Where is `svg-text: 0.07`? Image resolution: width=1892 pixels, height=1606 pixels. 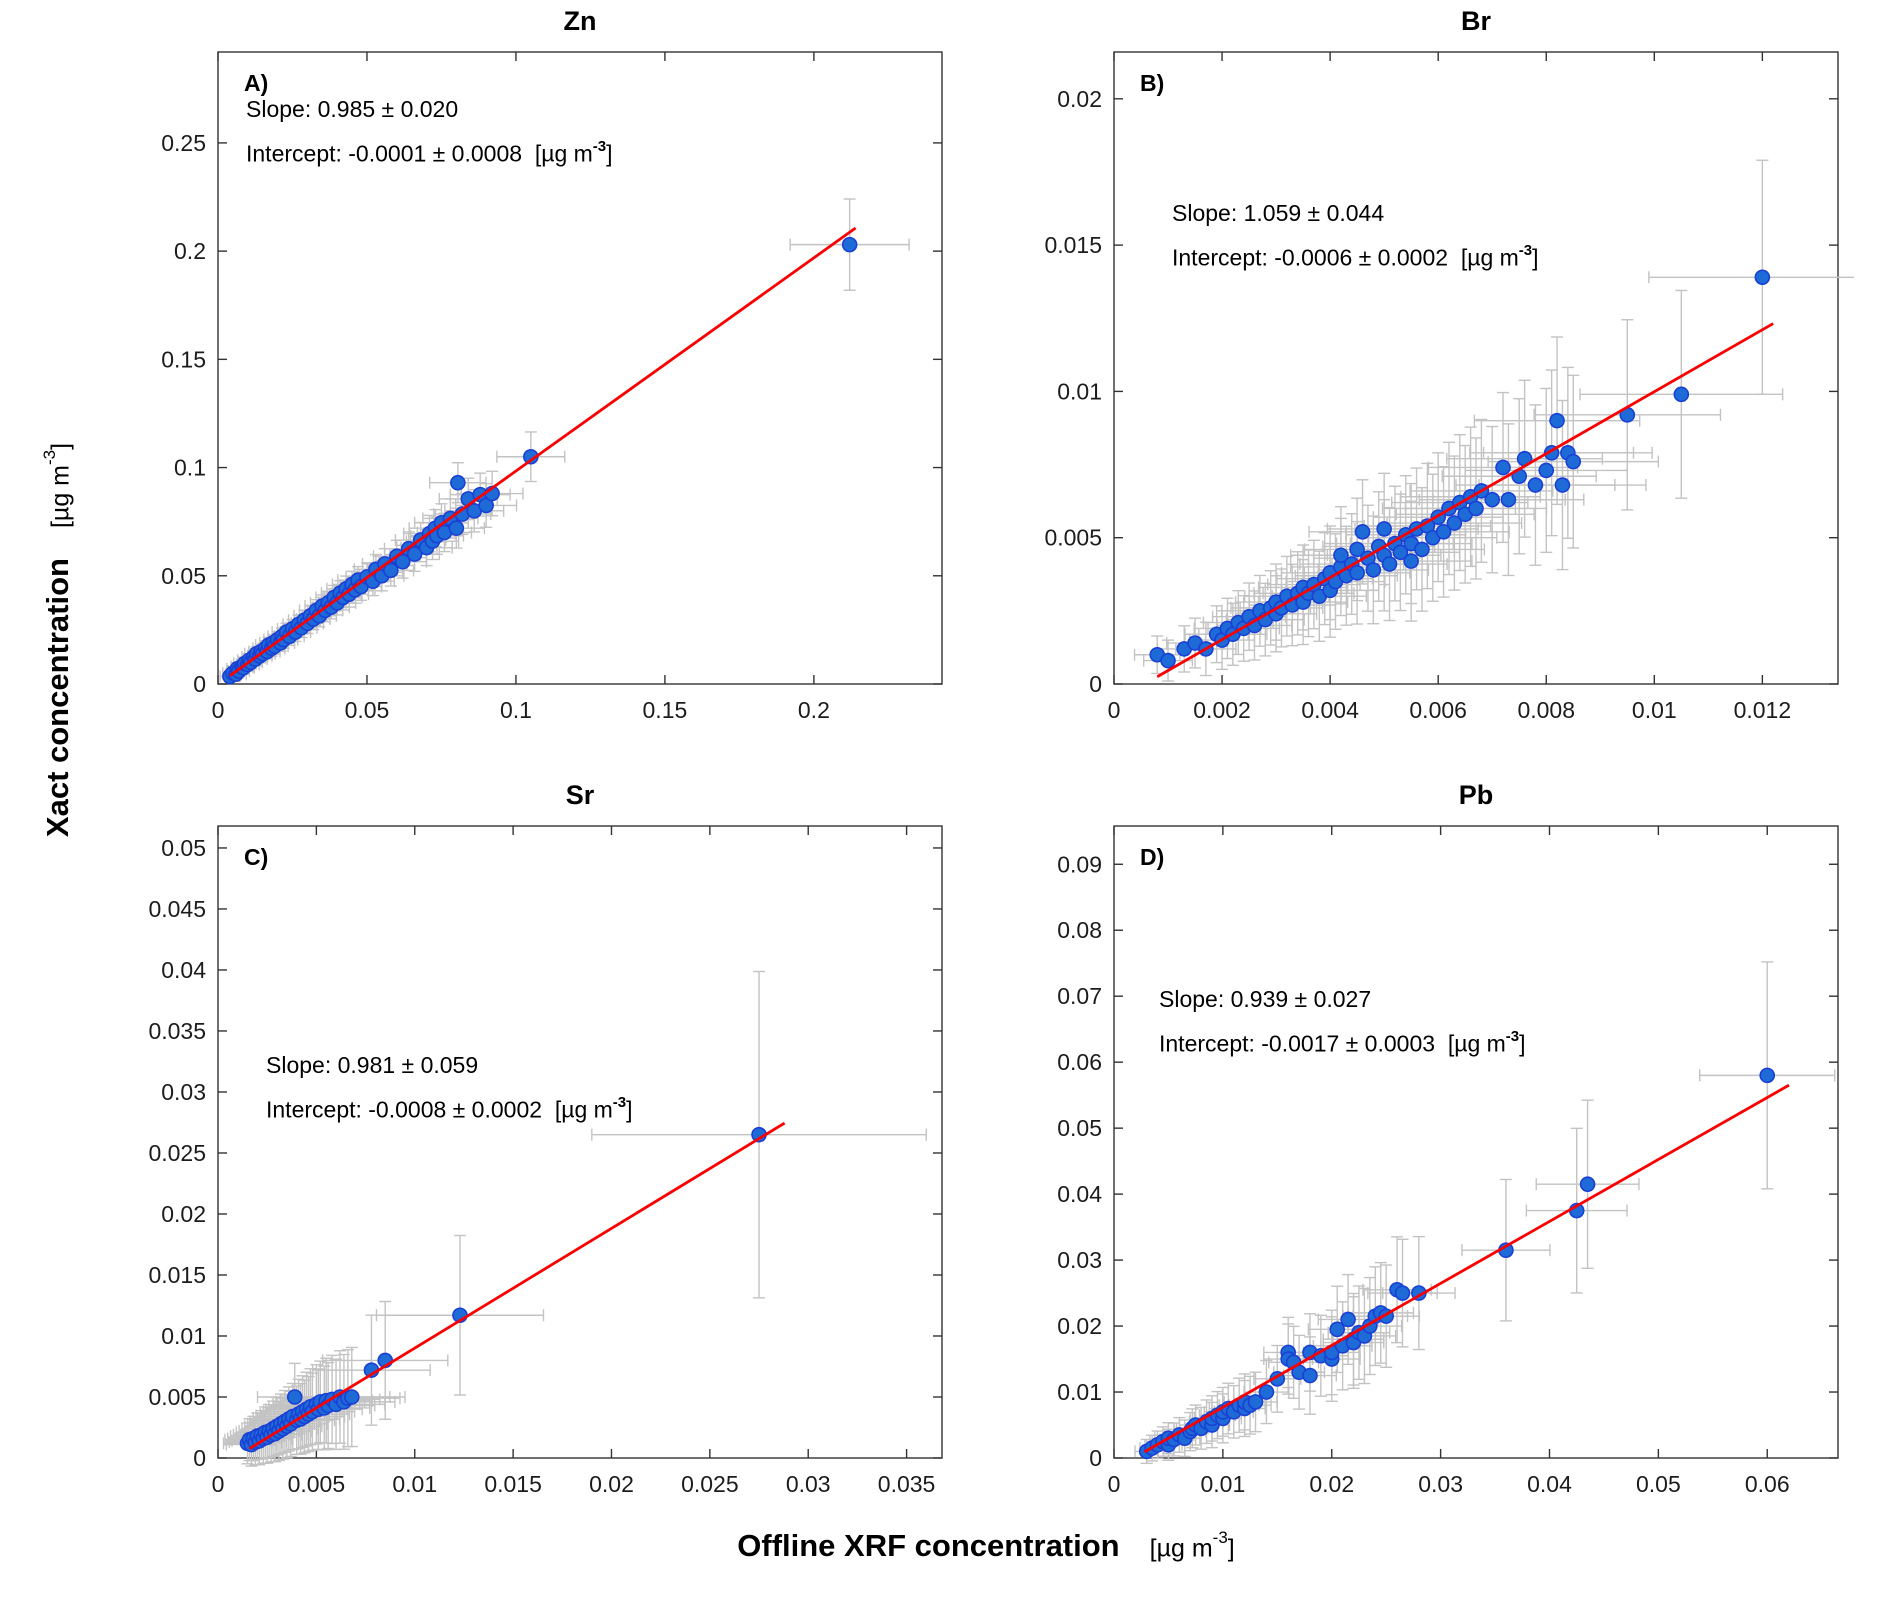
svg-text: 0.07 is located at coordinates (1079, 996).